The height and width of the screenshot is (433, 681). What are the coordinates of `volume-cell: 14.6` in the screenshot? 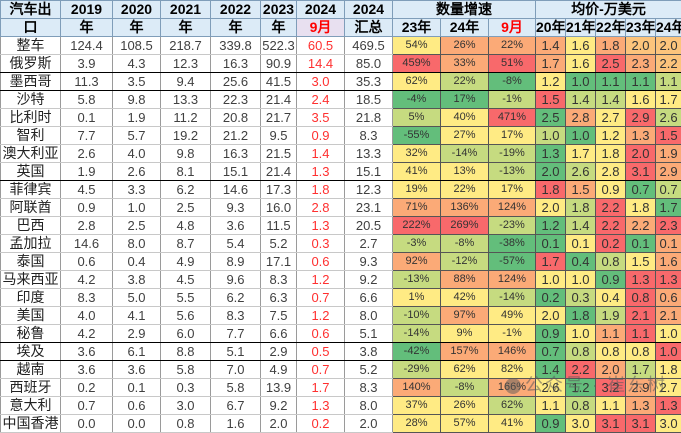 It's located at (236, 190).